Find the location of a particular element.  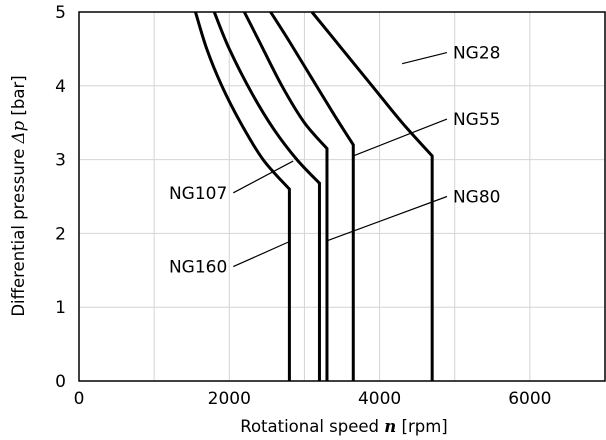

y-tick-label: 5 is located at coordinates (60, 13).